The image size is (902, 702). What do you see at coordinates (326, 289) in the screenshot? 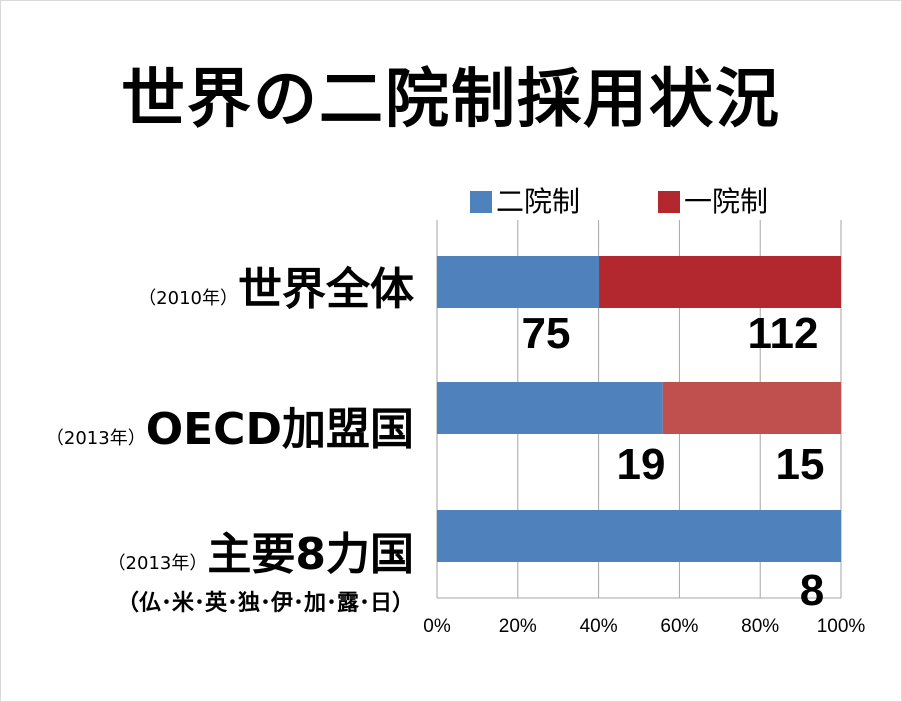
I see `category-name-world: 世界全体` at bounding box center [326, 289].